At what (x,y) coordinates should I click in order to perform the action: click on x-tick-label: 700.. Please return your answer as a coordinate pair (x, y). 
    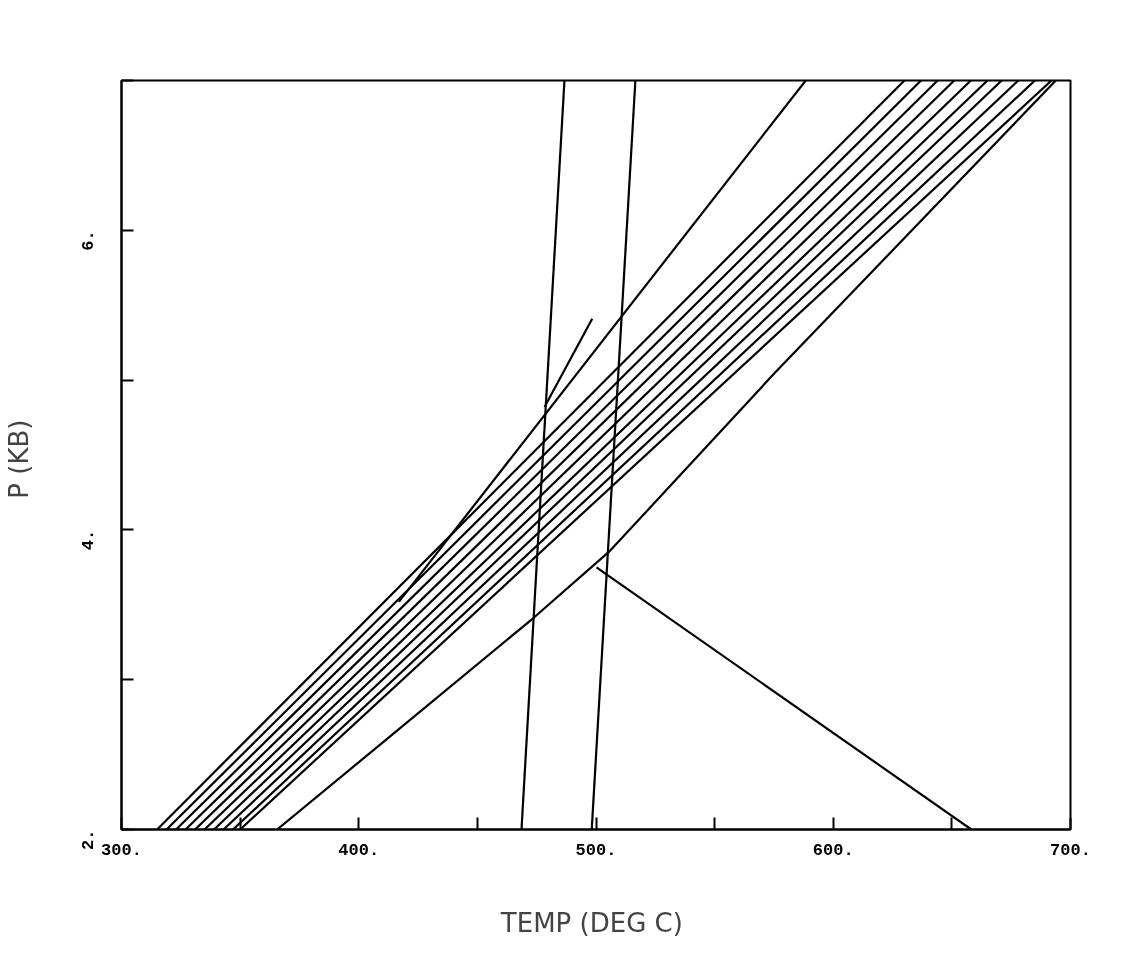
    Looking at the image, I should click on (1070, 850).